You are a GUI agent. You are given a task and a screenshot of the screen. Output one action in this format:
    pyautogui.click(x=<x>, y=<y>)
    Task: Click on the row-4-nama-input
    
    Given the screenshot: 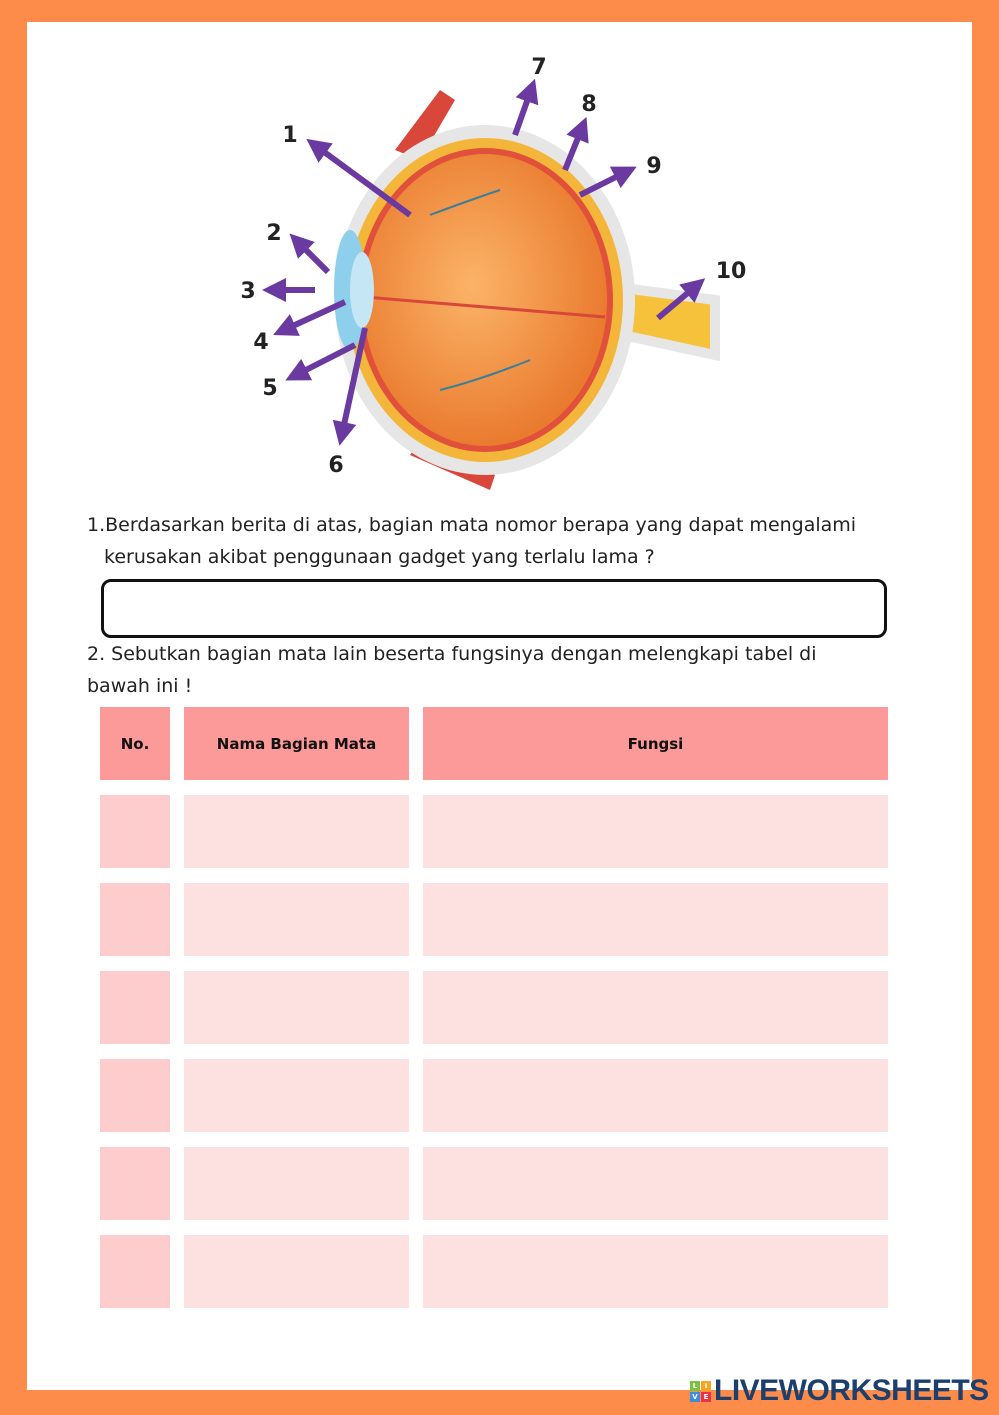 What is the action you would take?
    pyautogui.click(x=296, y=1095)
    